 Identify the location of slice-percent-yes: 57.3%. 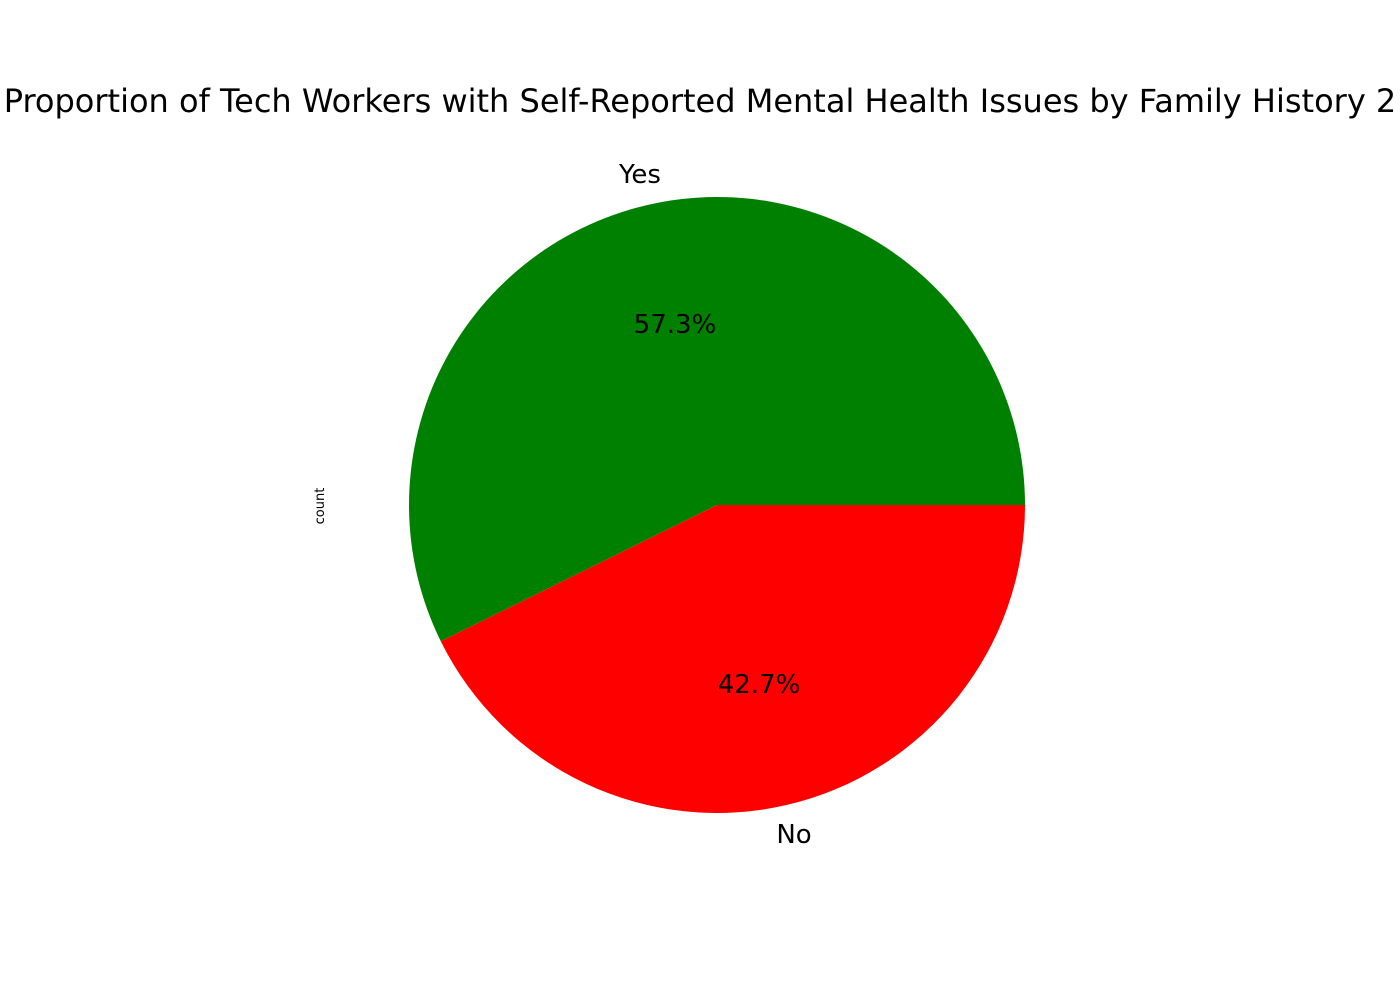
(675, 325).